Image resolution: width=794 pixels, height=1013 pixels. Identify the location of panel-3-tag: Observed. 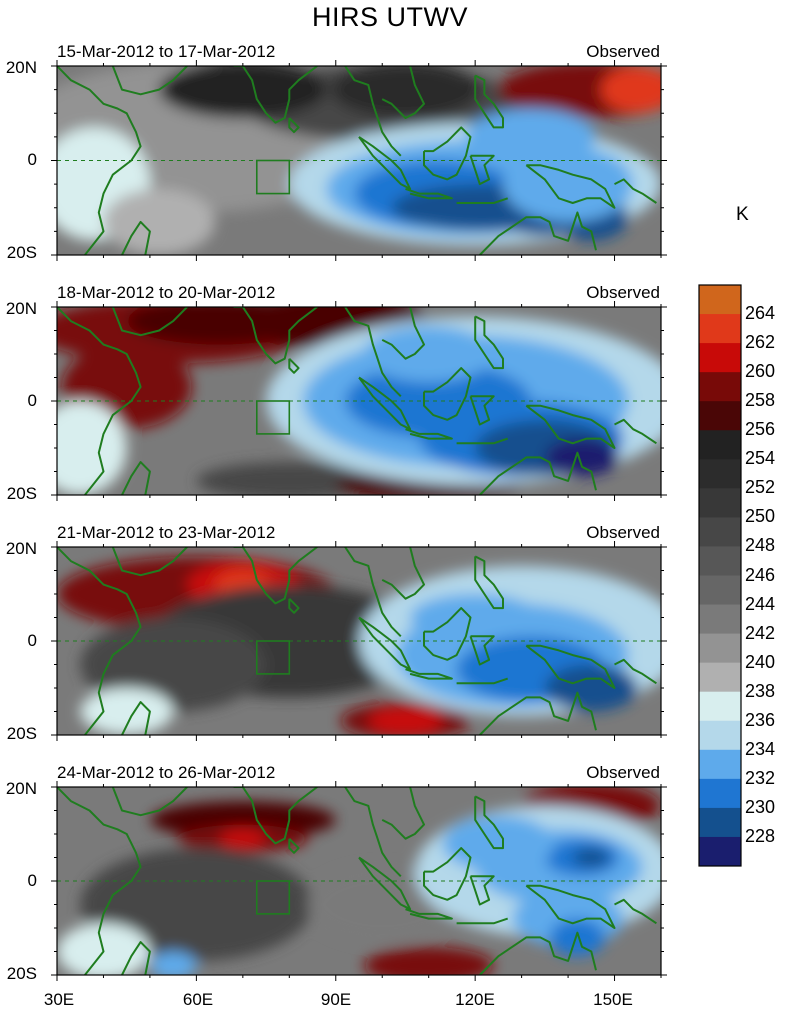
(623, 532).